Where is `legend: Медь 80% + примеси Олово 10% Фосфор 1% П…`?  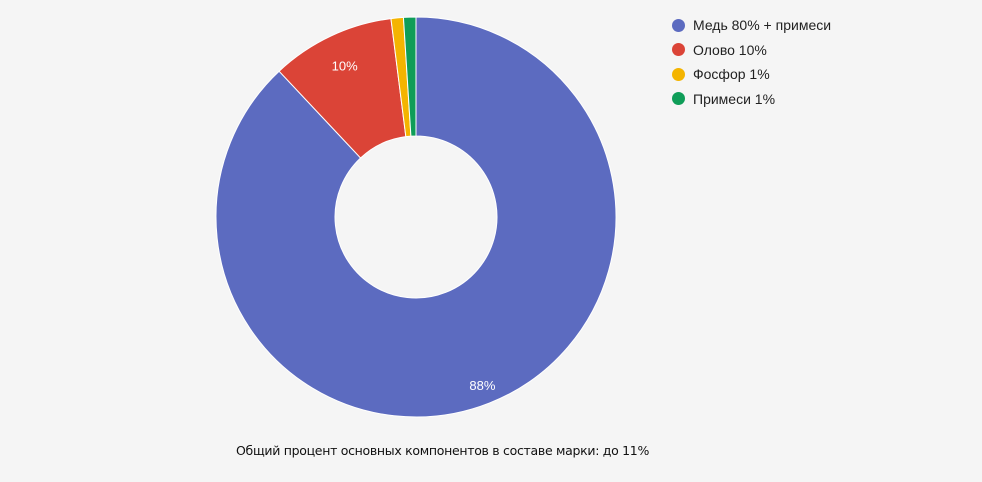
legend: Медь 80% + примеси Олово 10% Фосфор 1% П… is located at coordinates (751, 62).